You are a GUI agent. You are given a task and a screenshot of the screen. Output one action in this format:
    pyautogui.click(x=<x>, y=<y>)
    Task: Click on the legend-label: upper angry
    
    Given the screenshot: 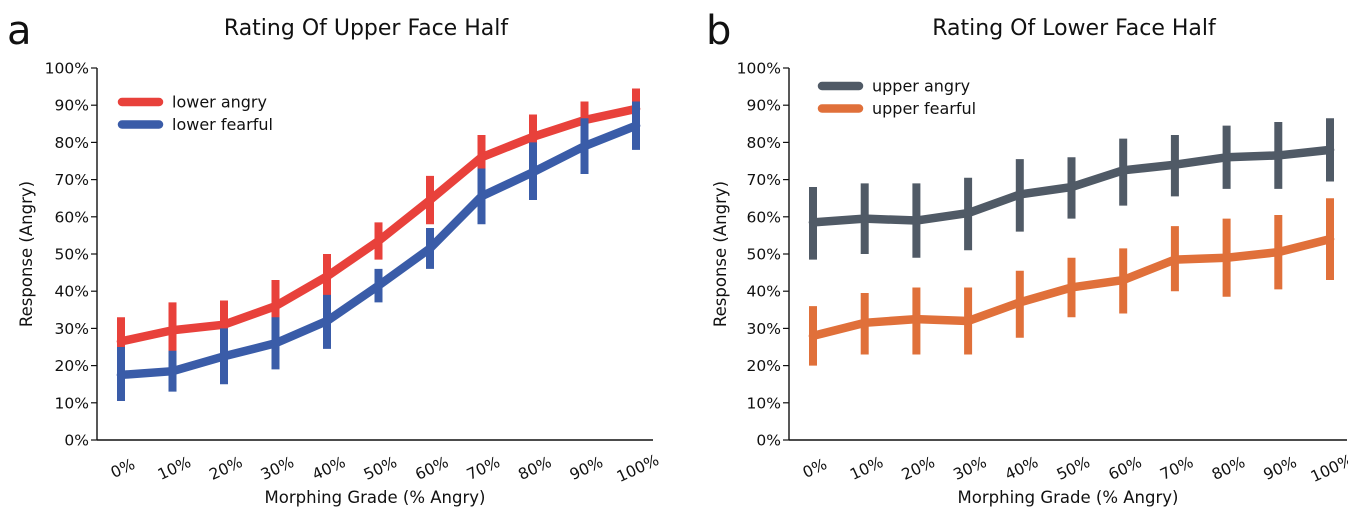 What is the action you would take?
    pyautogui.click(x=921, y=86)
    